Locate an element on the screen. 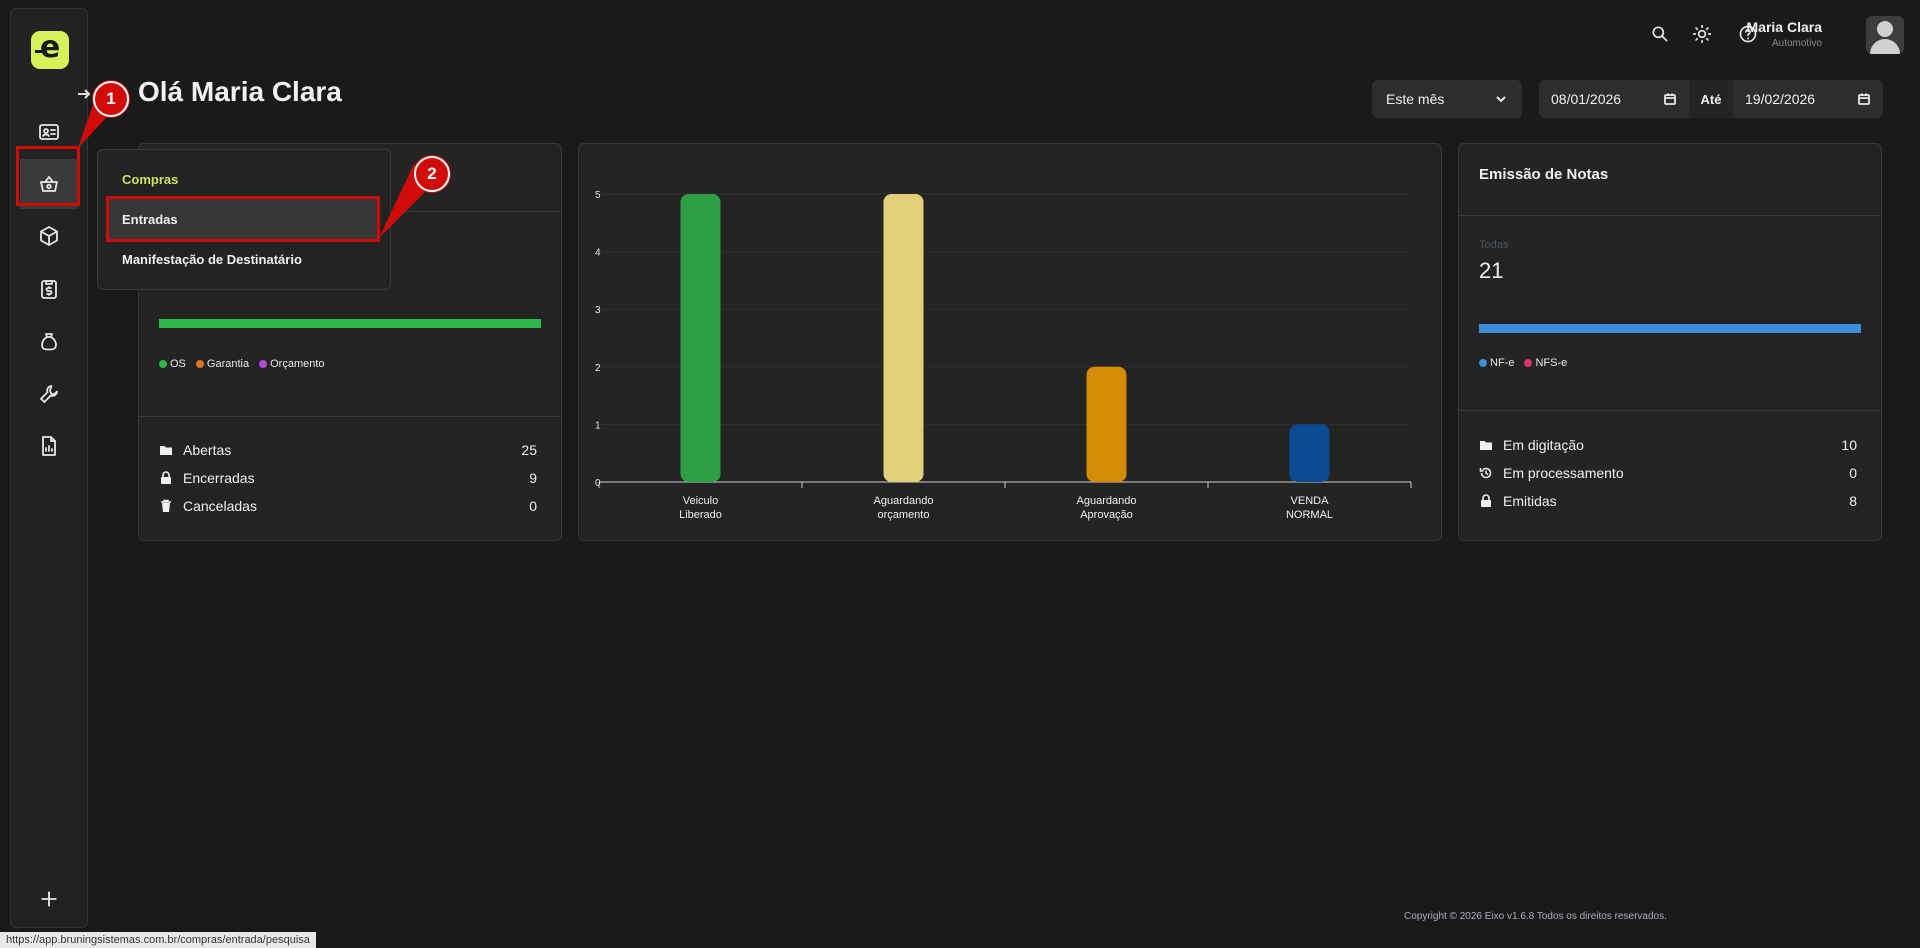  sidebar-item-relatorios is located at coordinates (49, 446).